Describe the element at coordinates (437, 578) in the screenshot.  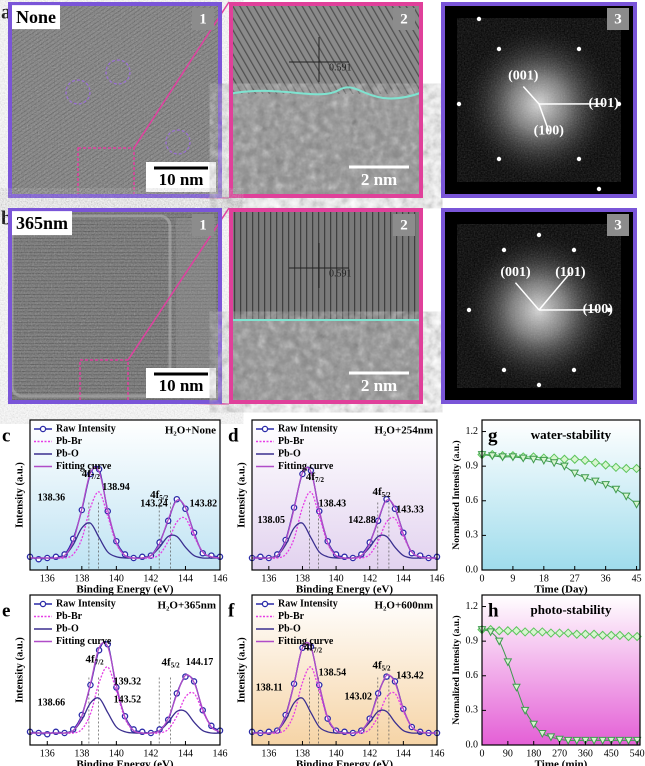
I see `x-tick-label: 146` at that location.